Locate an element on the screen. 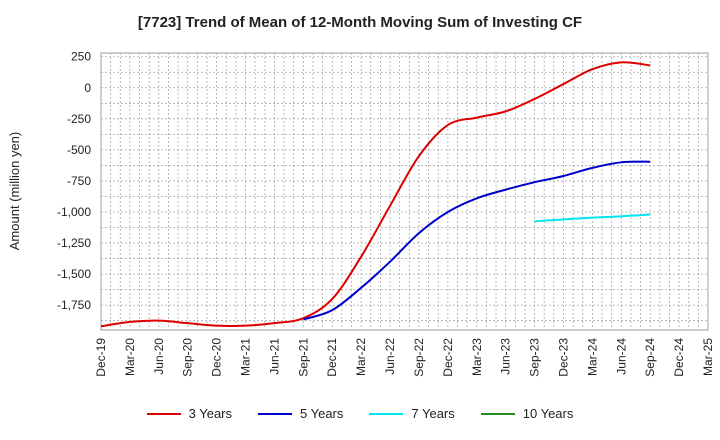  legend-item-3-years: 3 Years is located at coordinates (189, 413).